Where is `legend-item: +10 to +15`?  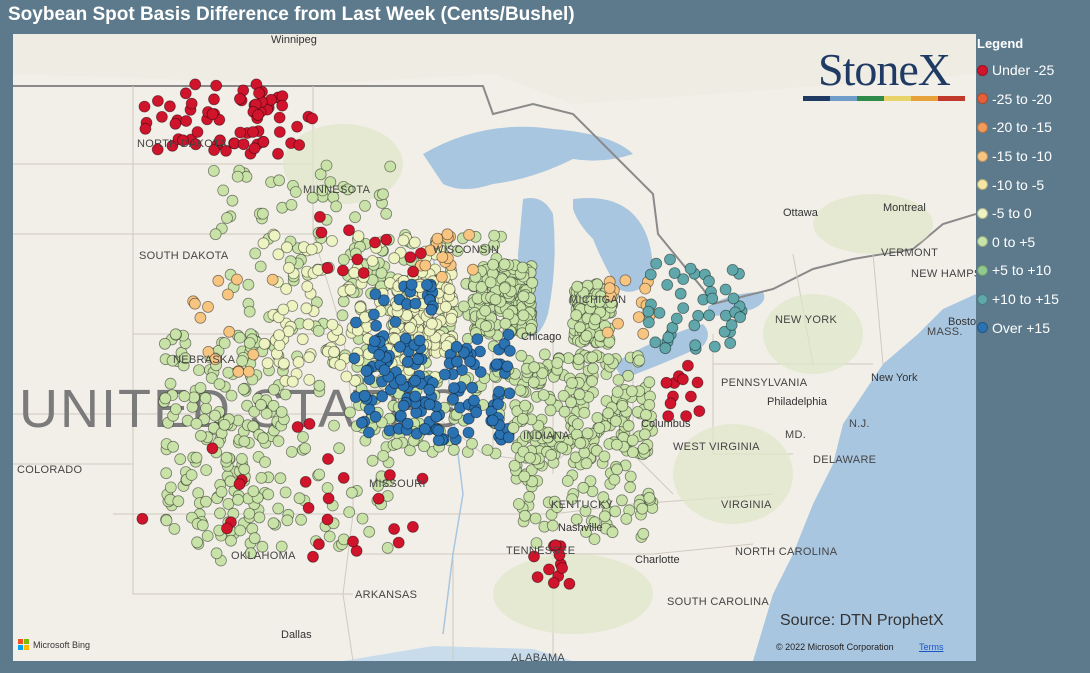 legend-item: +10 to +15 is located at coordinates (1033, 299).